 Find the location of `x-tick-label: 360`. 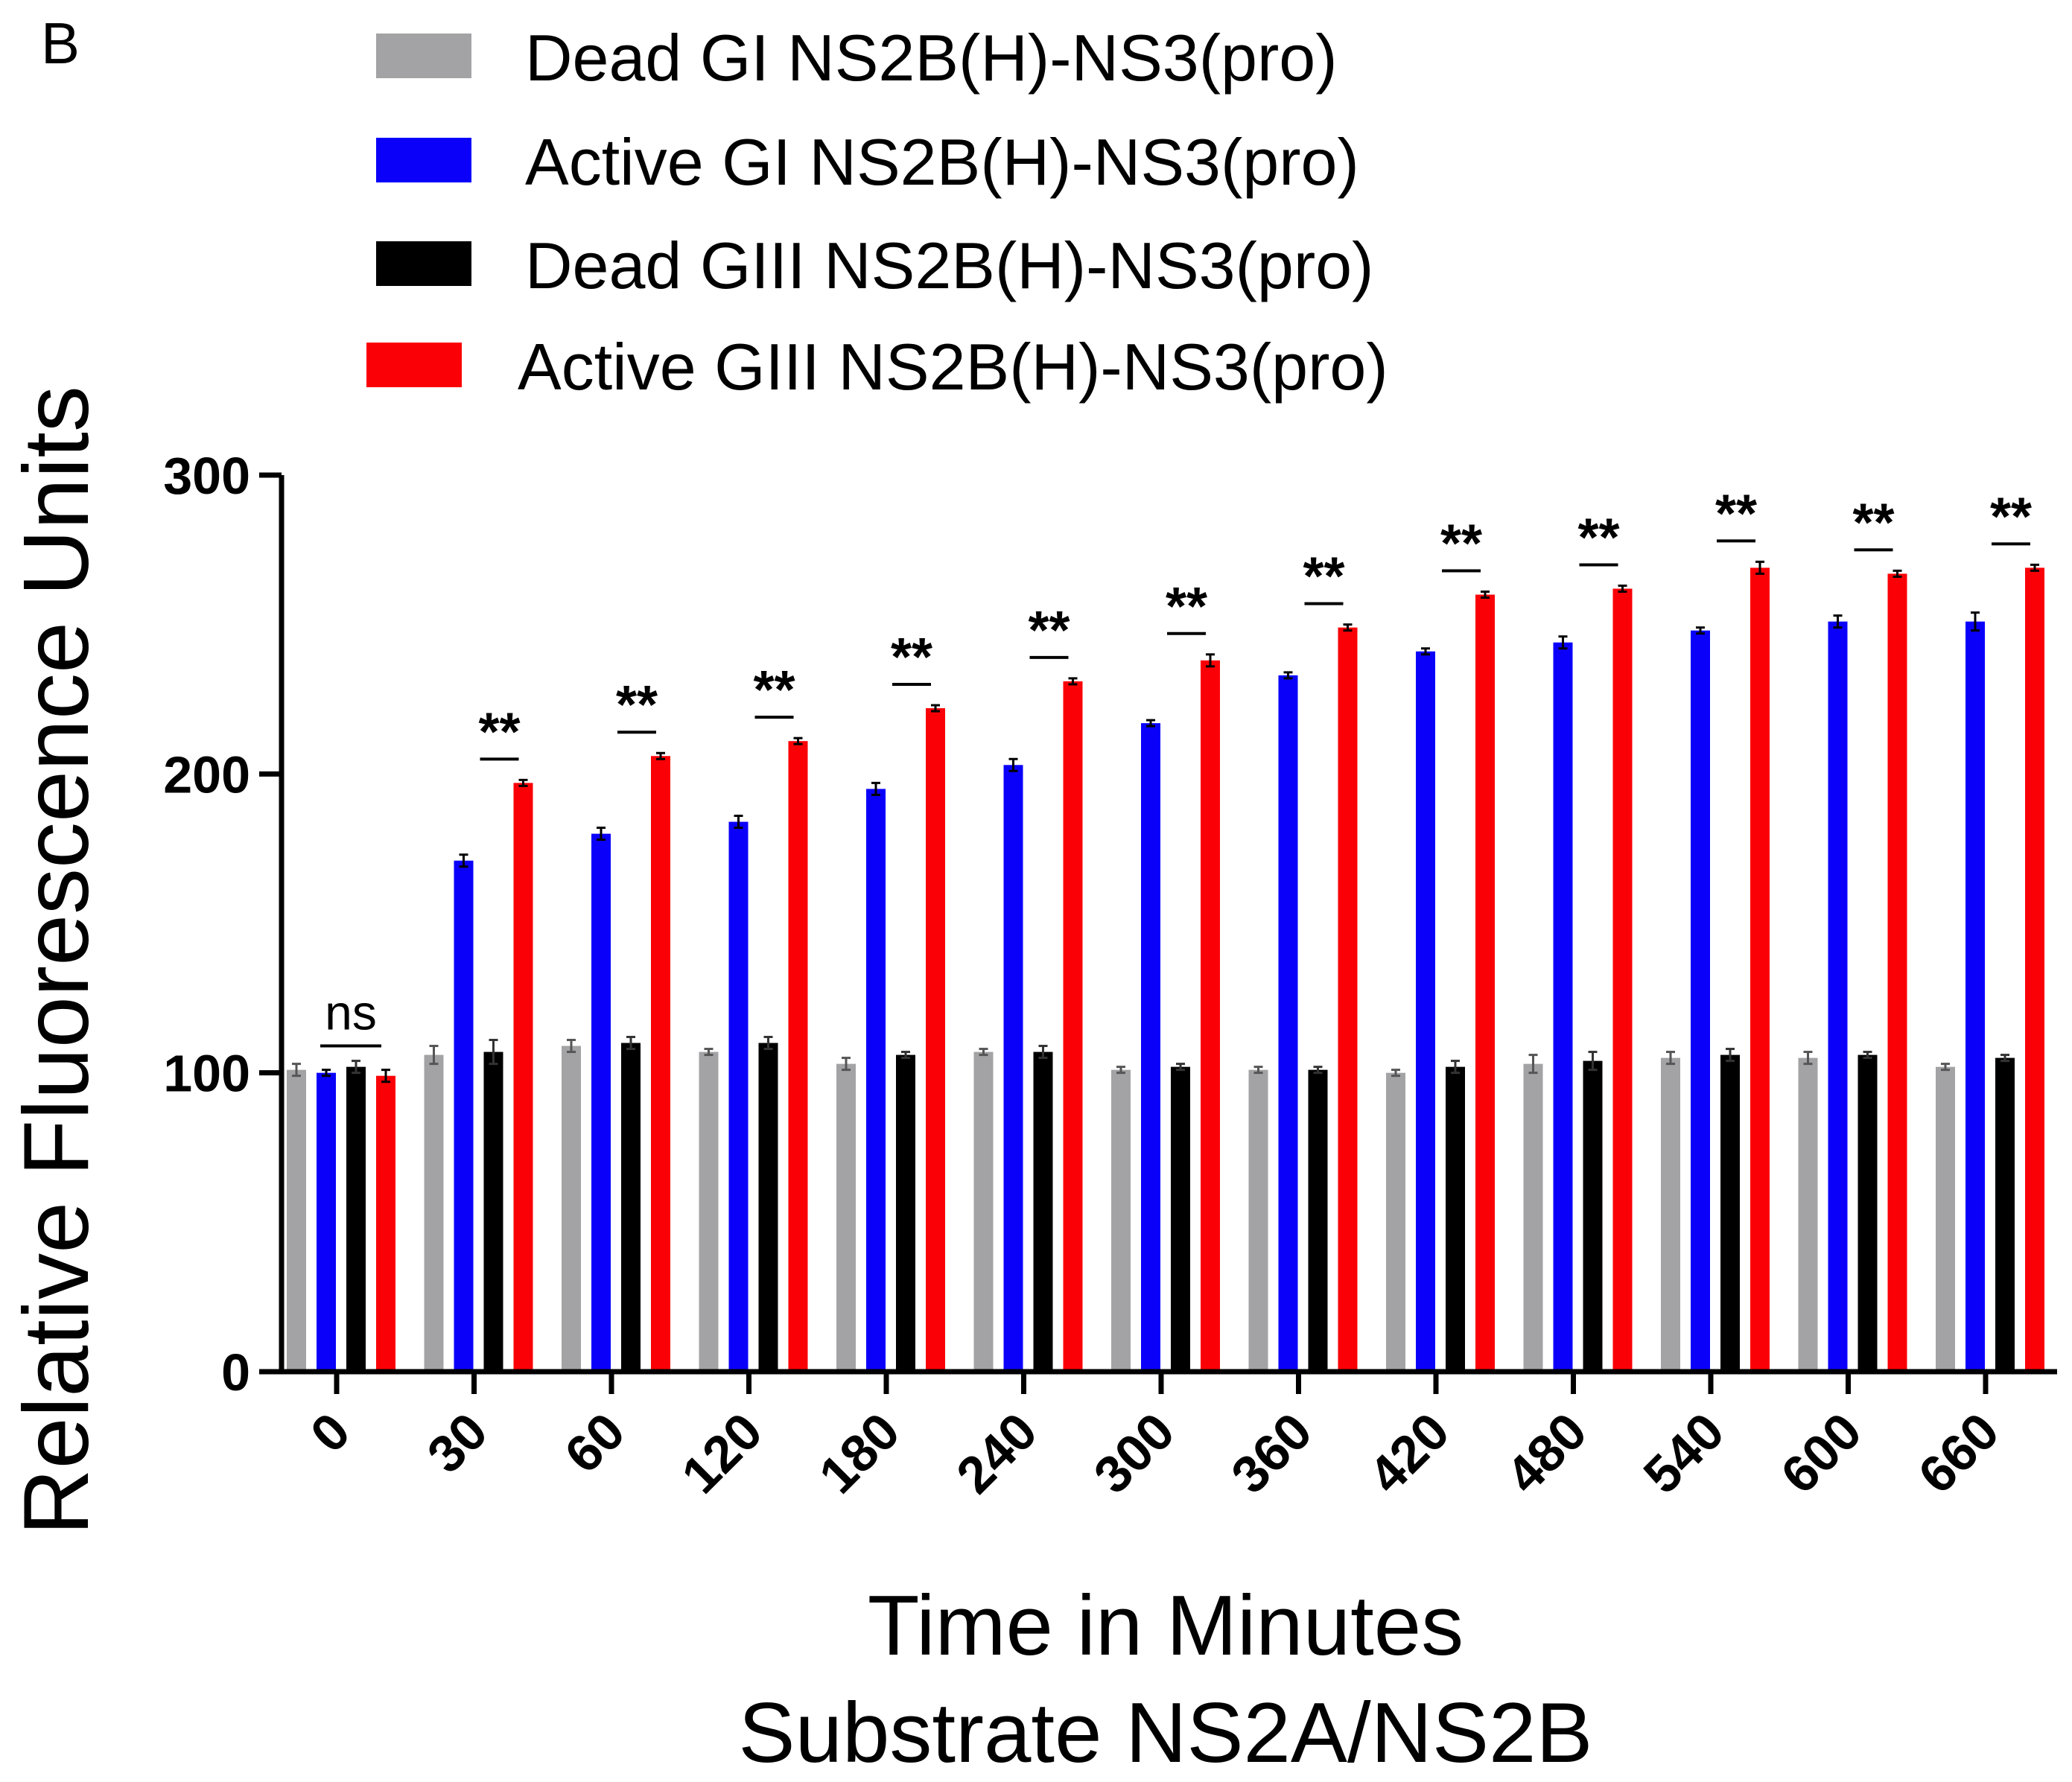

x-tick-label: 360 is located at coordinates (1271, 1452).